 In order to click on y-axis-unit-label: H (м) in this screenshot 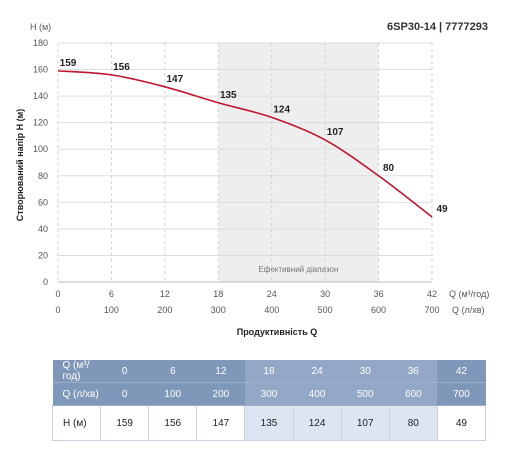, I will do `click(40, 27)`.